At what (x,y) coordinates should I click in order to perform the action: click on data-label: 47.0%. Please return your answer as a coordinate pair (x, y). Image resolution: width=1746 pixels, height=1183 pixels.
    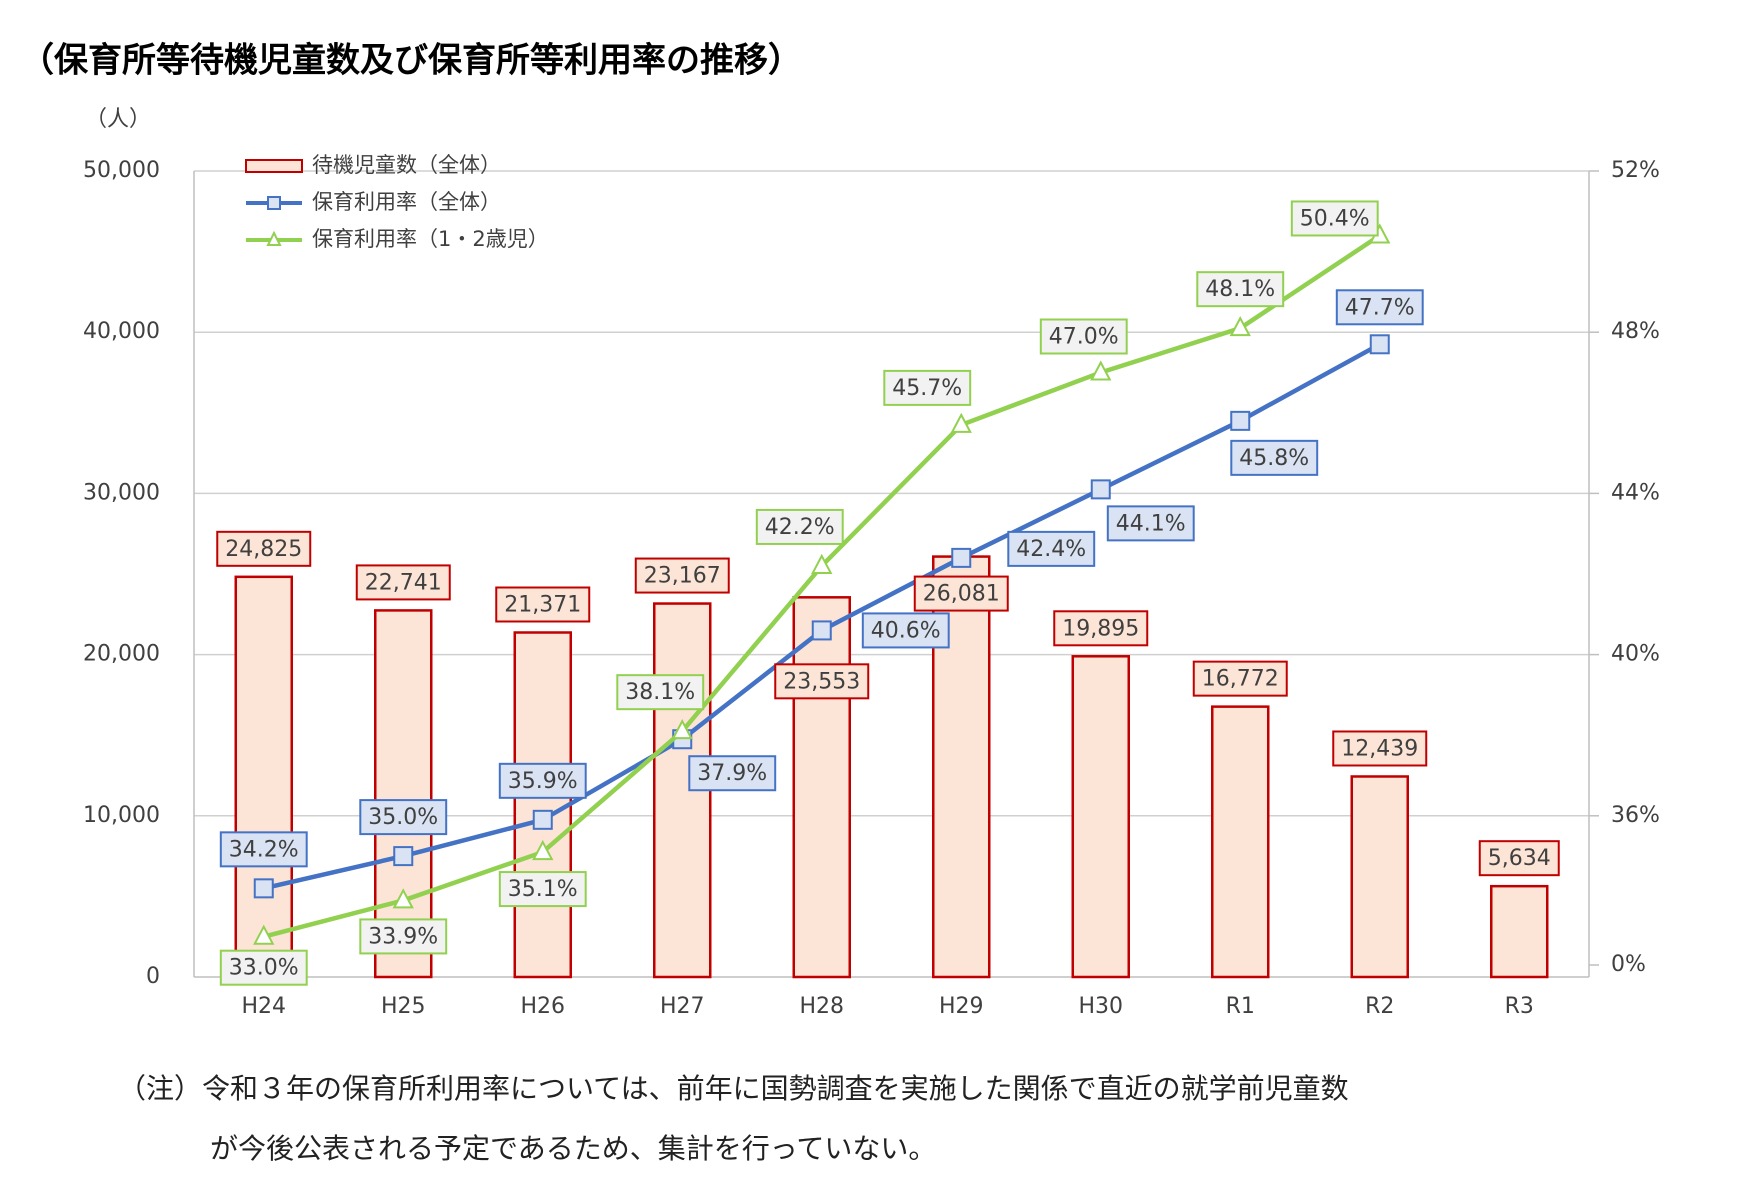
    Looking at the image, I should click on (1083, 336).